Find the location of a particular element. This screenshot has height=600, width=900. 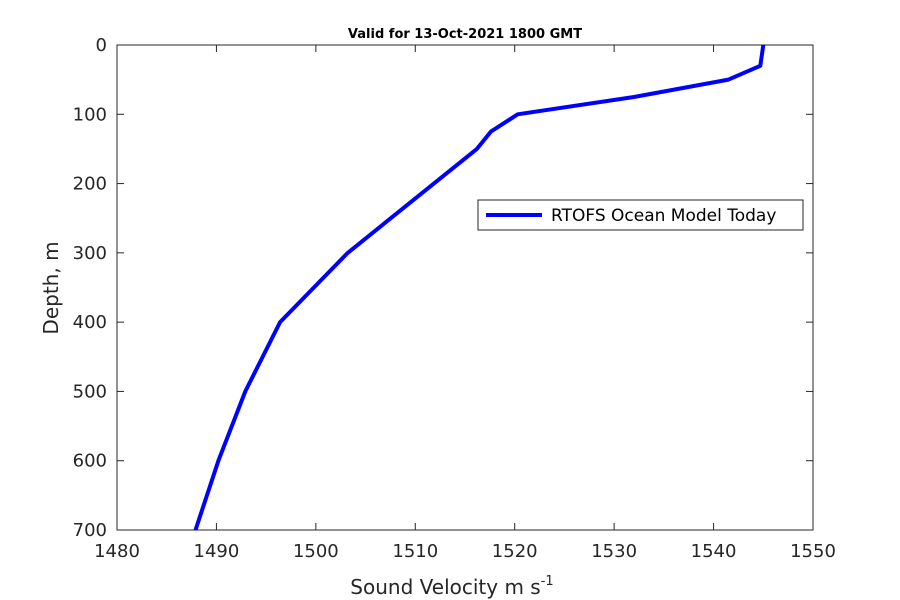

x-axis-label-superscript: -1 is located at coordinates (547, 581).